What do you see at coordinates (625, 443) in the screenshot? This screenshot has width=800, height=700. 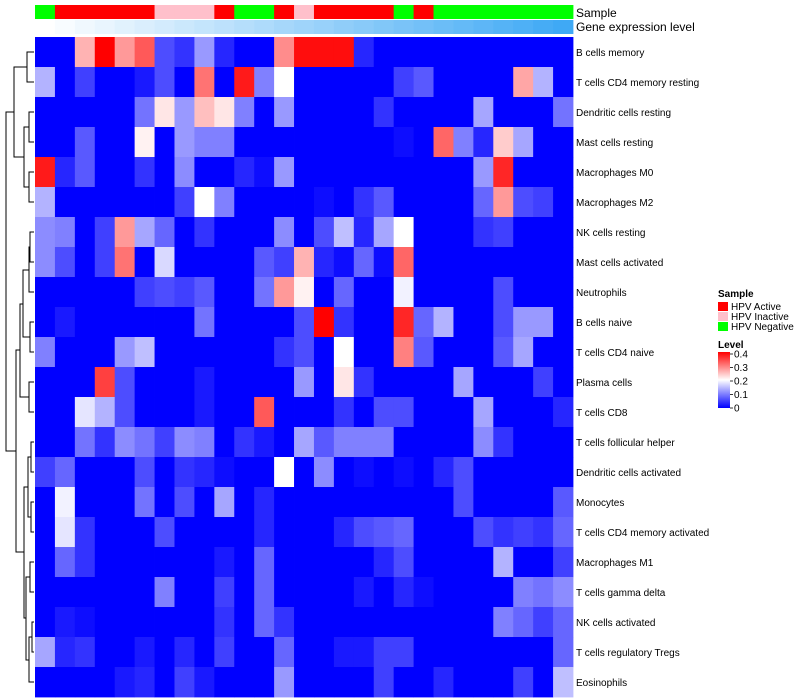 I see `row-label: T cells follicular helper` at bounding box center [625, 443].